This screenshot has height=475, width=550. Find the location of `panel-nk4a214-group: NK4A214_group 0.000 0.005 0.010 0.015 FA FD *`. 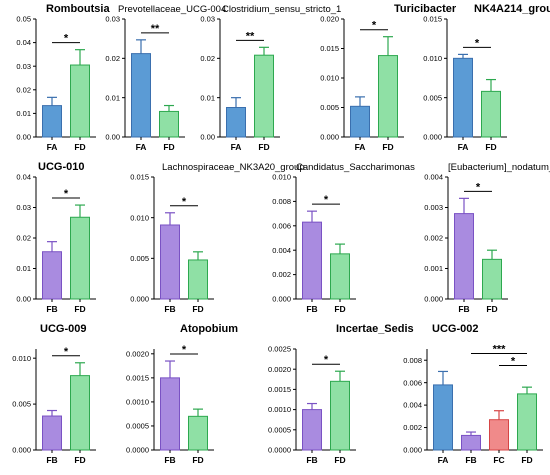

panel-nk4a214-group: NK4A214_group 0.000 0.005 0.010 0.015 FA FD * is located at coordinates (486, 77).